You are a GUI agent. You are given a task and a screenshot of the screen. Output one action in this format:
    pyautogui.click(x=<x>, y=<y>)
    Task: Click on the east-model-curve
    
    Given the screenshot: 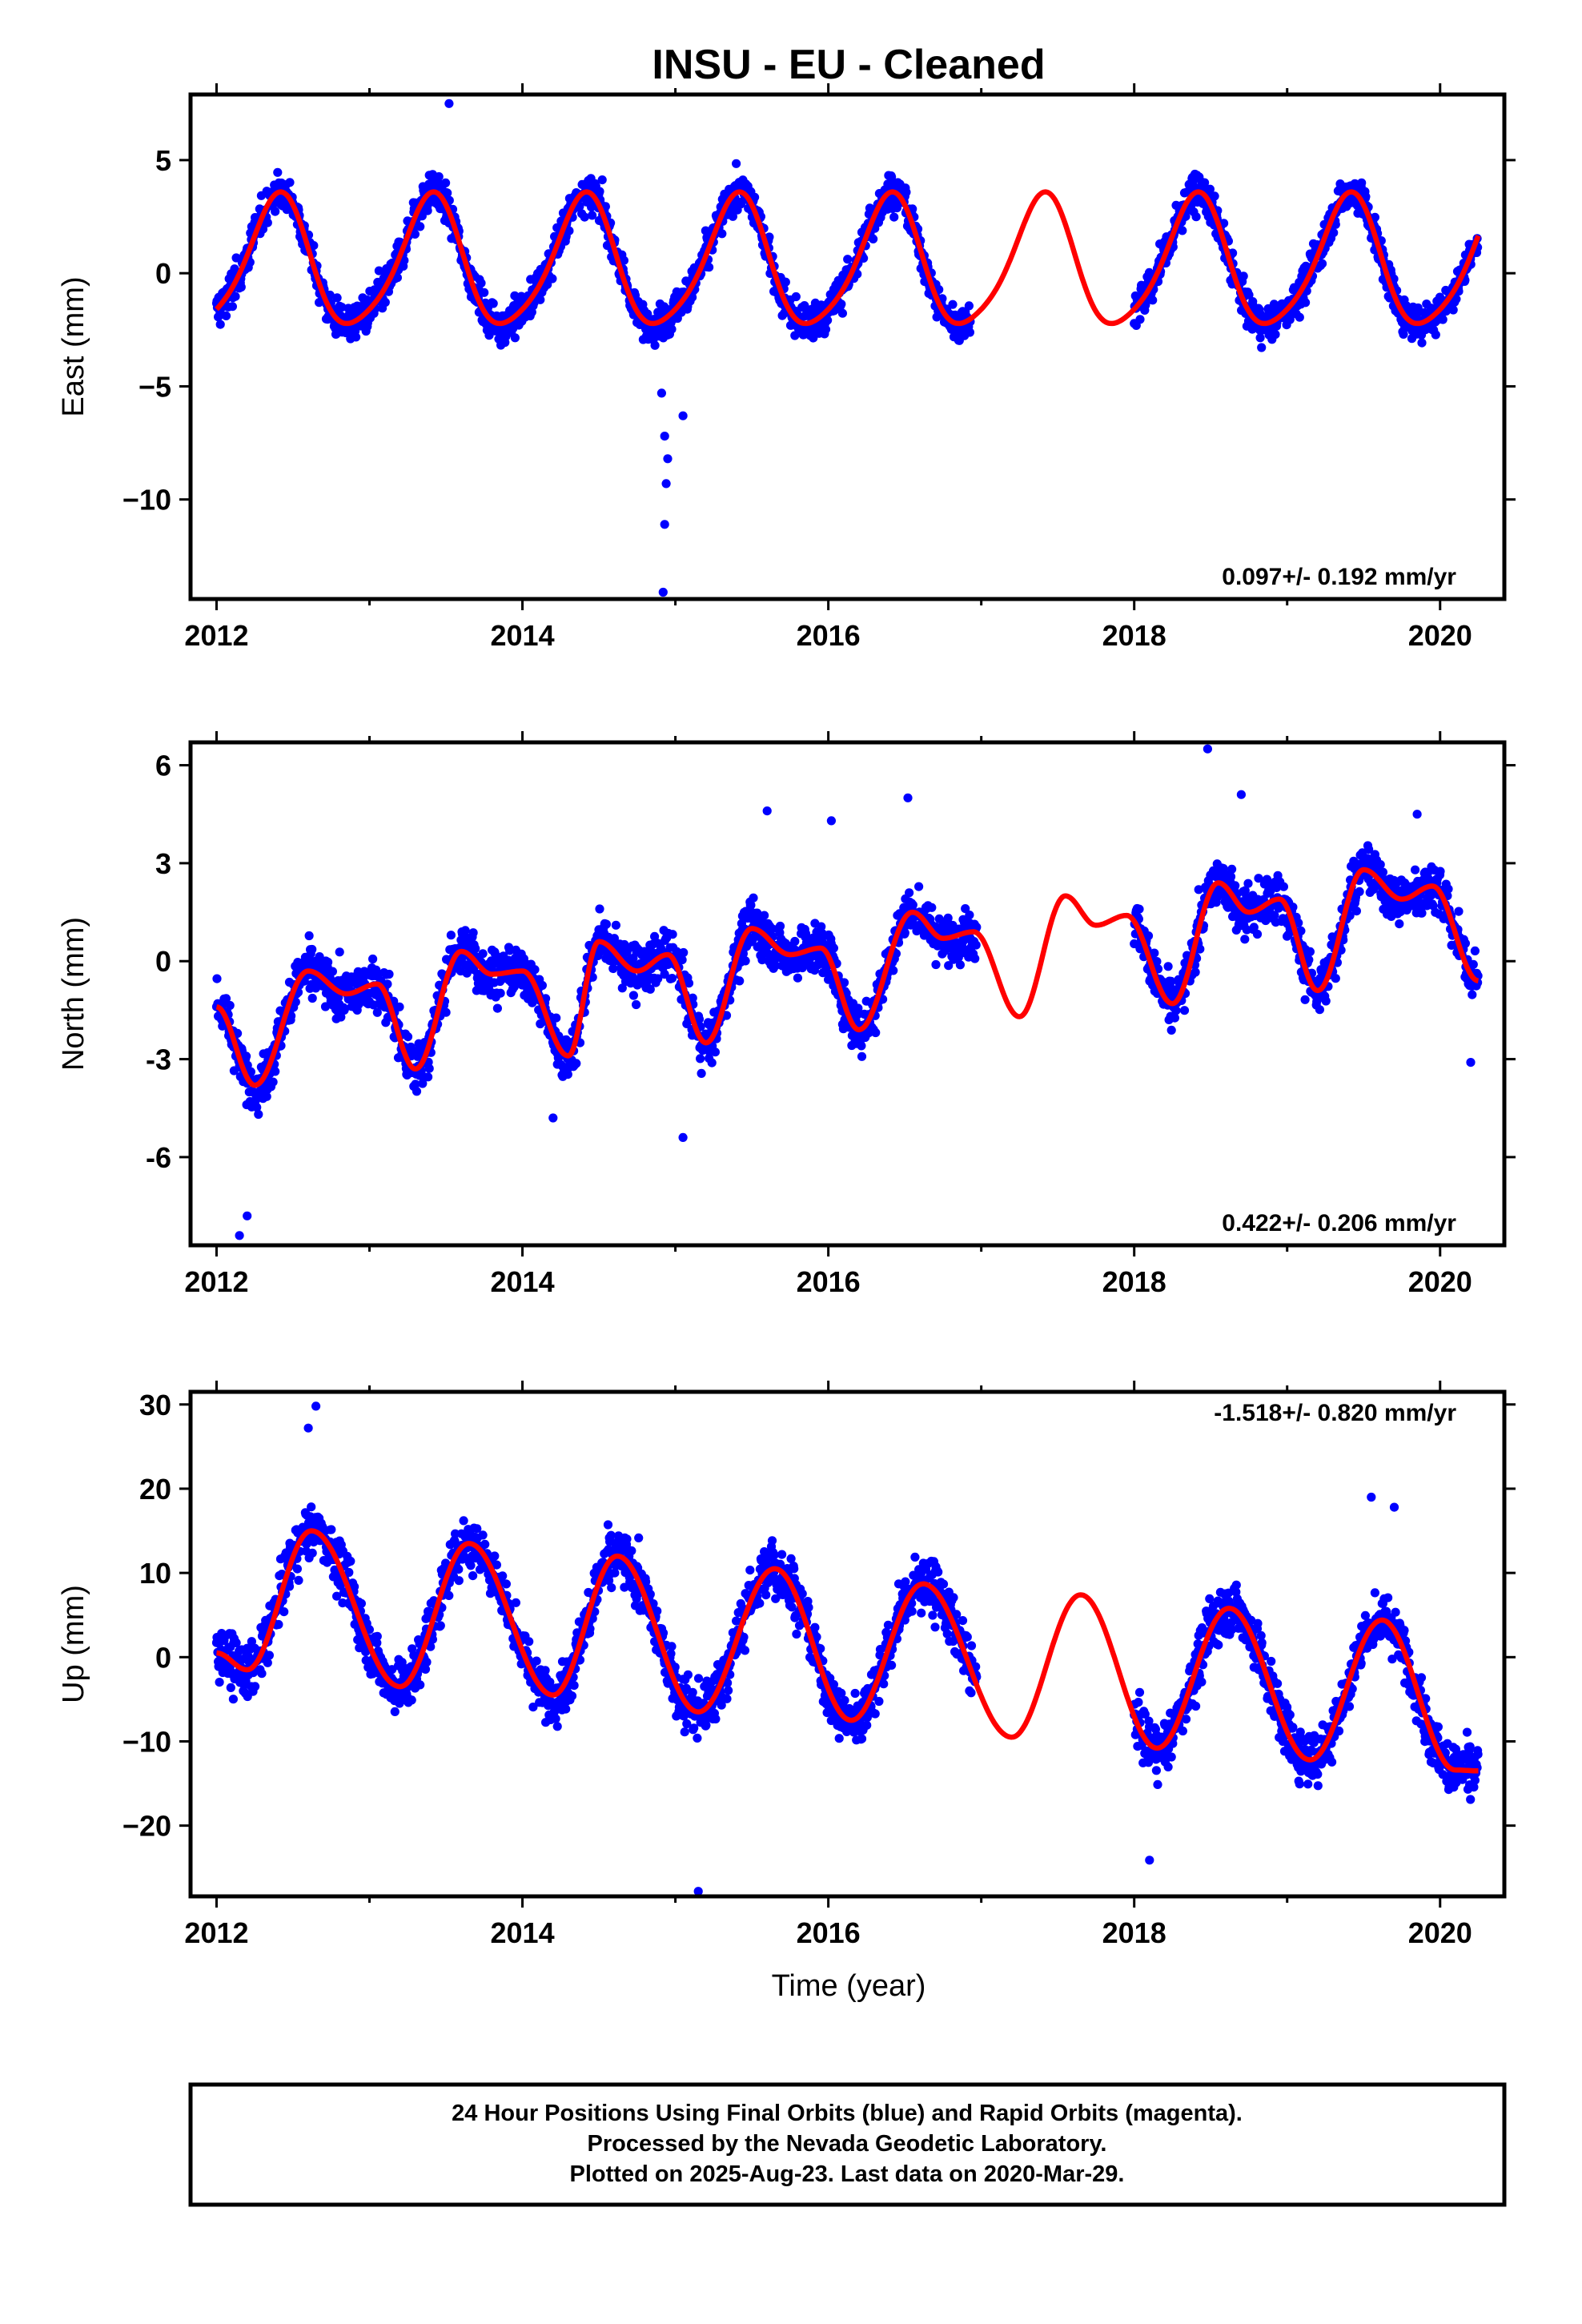 What is the action you would take?
    pyautogui.click(x=848, y=258)
    